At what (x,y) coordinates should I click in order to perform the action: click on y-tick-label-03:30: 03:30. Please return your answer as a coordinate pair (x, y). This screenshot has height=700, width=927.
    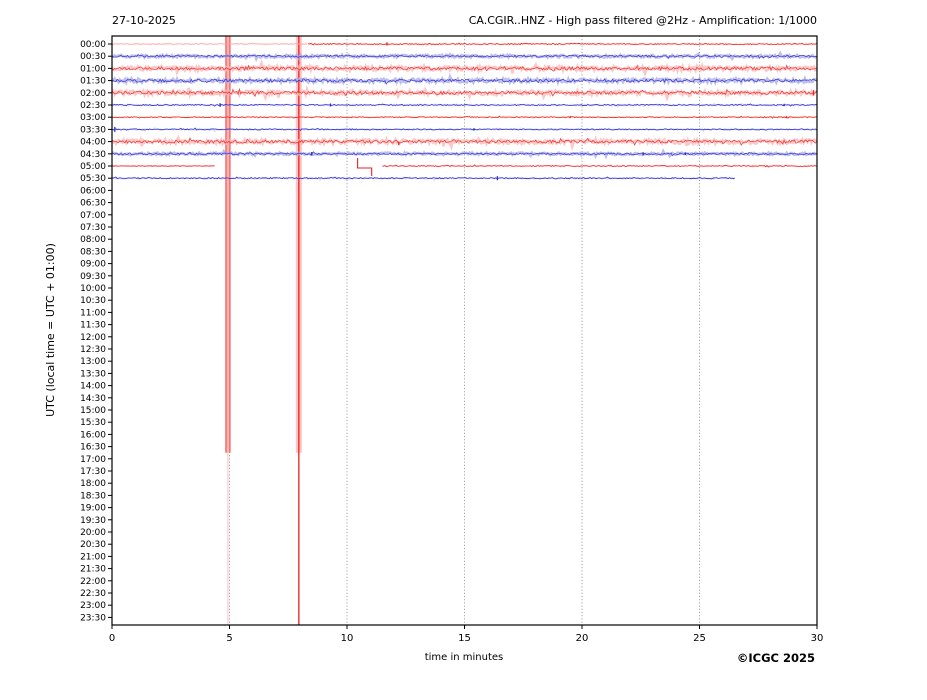
    Looking at the image, I should click on (93, 130).